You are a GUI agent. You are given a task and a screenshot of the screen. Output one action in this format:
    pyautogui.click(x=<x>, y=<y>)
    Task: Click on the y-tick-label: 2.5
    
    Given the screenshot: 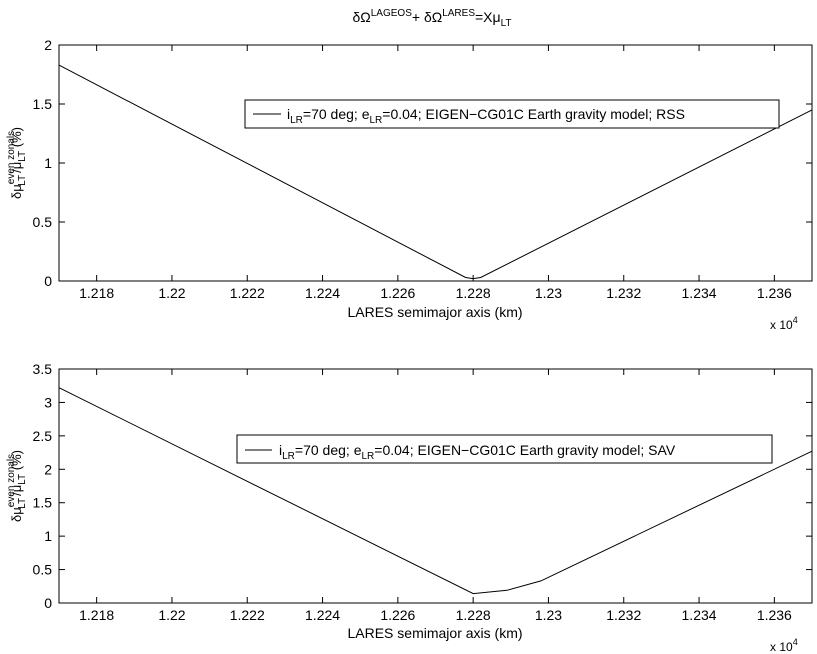 What is the action you would take?
    pyautogui.click(x=43, y=436)
    